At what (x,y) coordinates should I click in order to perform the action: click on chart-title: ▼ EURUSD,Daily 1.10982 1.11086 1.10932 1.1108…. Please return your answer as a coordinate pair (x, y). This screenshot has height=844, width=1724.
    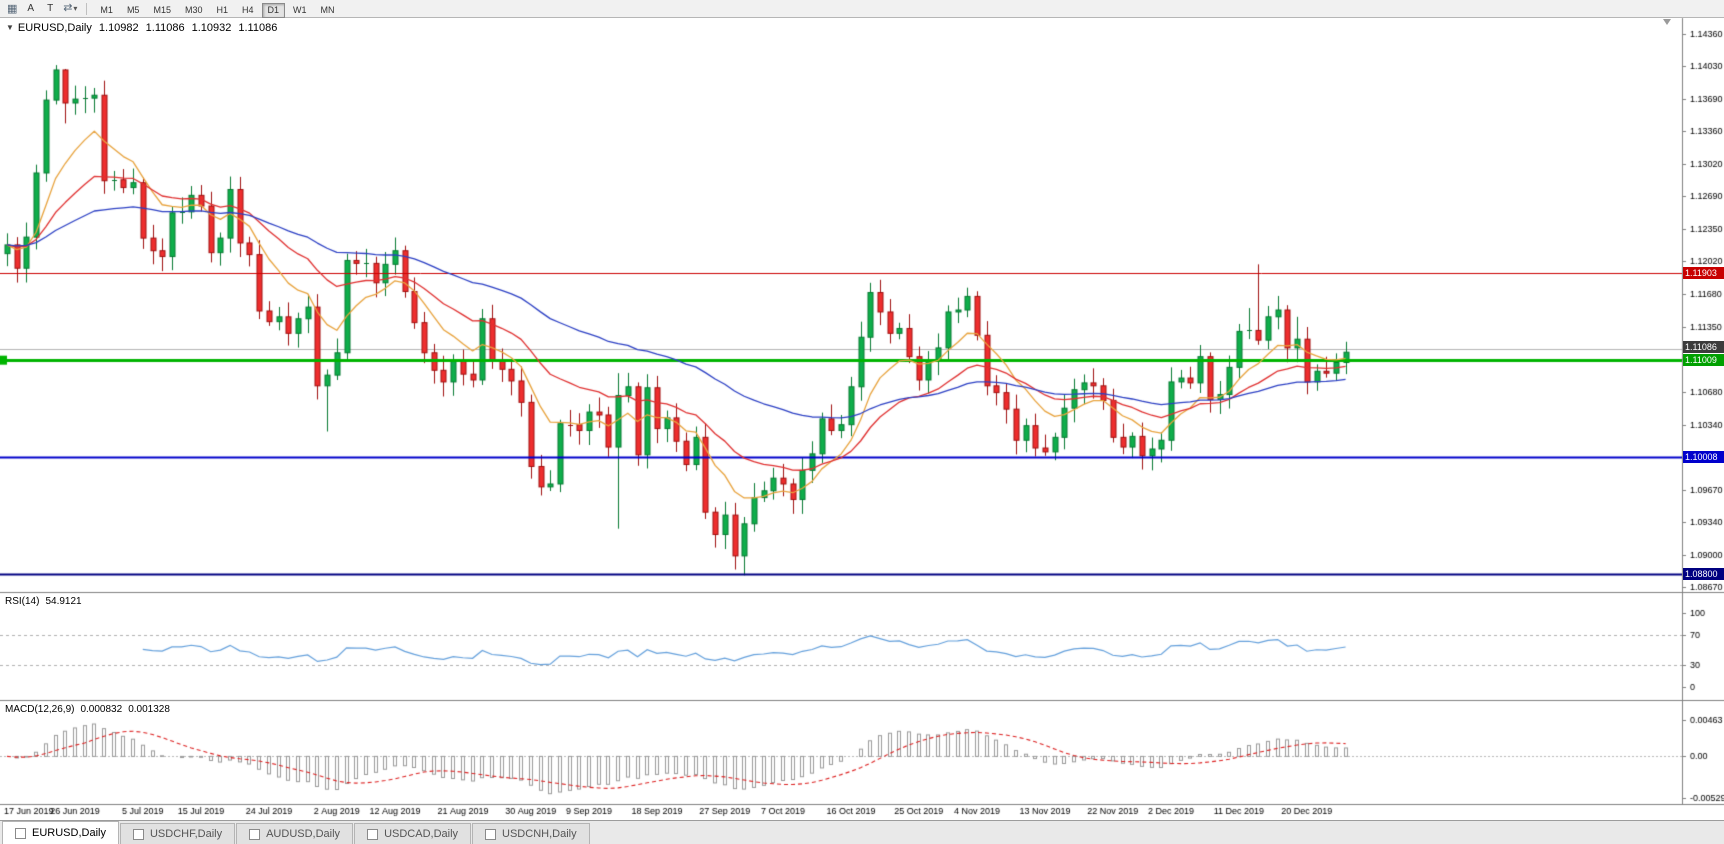
    Looking at the image, I should click on (141, 28).